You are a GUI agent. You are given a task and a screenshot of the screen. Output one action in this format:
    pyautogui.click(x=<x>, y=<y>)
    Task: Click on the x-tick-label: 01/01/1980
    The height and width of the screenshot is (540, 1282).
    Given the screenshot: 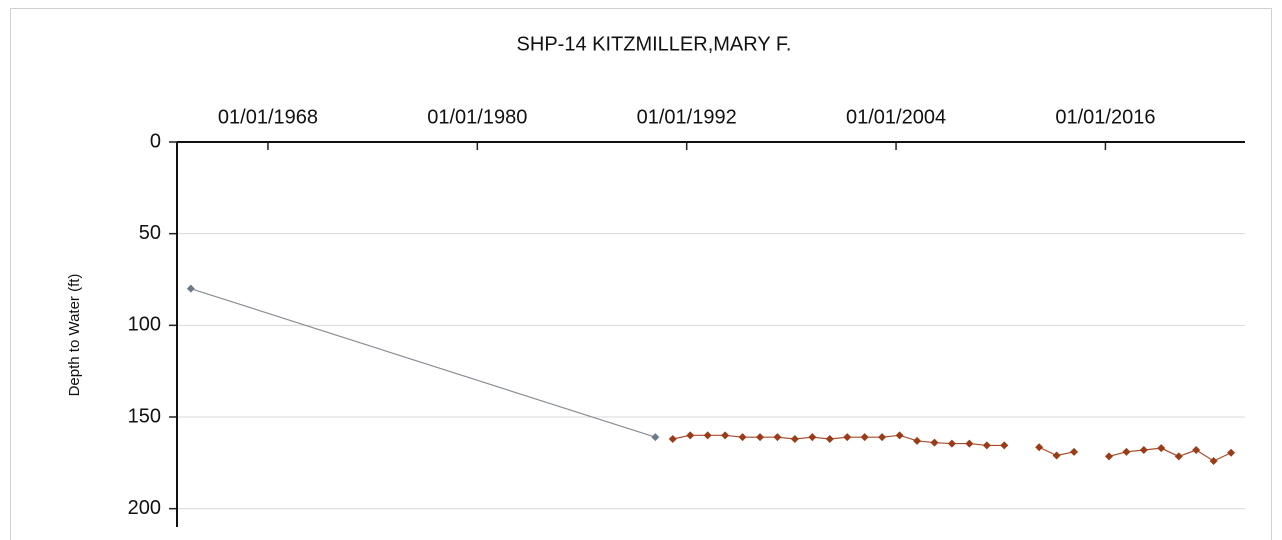 What is the action you would take?
    pyautogui.click(x=477, y=117)
    